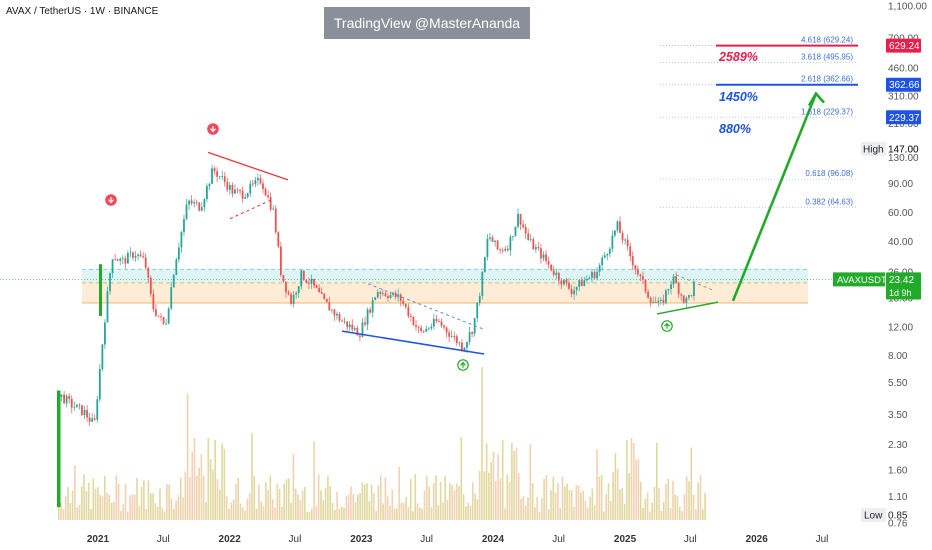 The image size is (932, 550). What do you see at coordinates (816, 99) in the screenshot?
I see `arrow-head` at bounding box center [816, 99].